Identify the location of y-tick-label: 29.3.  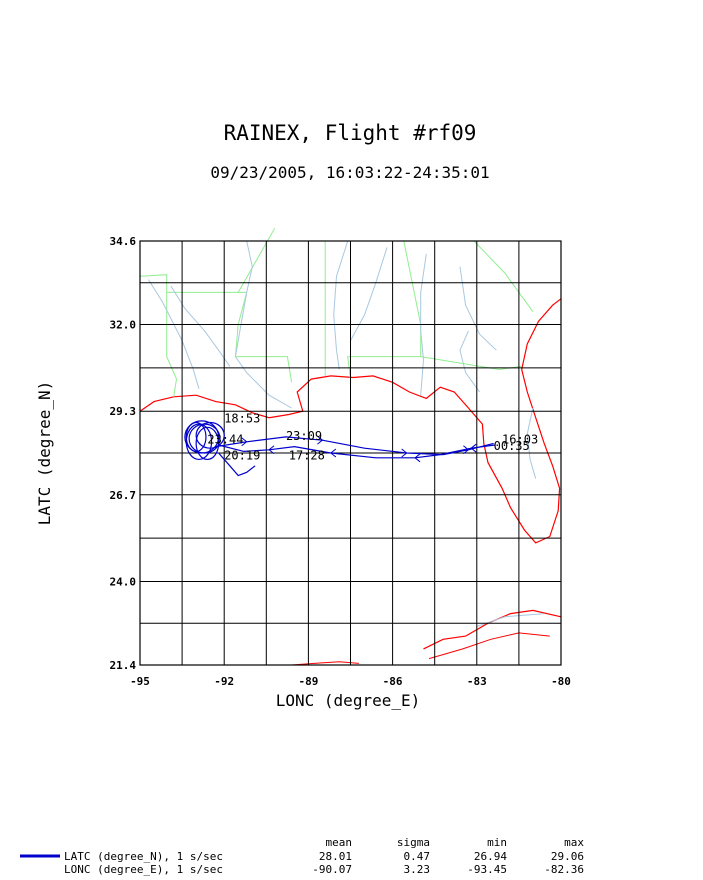
(123, 411).